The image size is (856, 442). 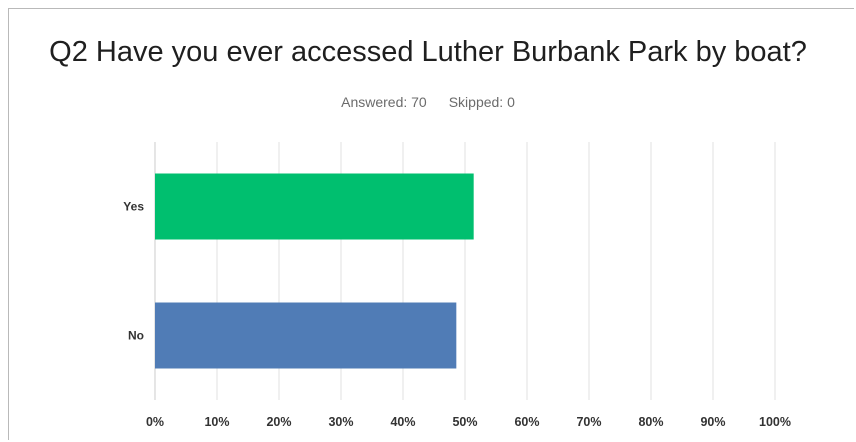 I want to click on x-tick-label: 10%, so click(x=216, y=422).